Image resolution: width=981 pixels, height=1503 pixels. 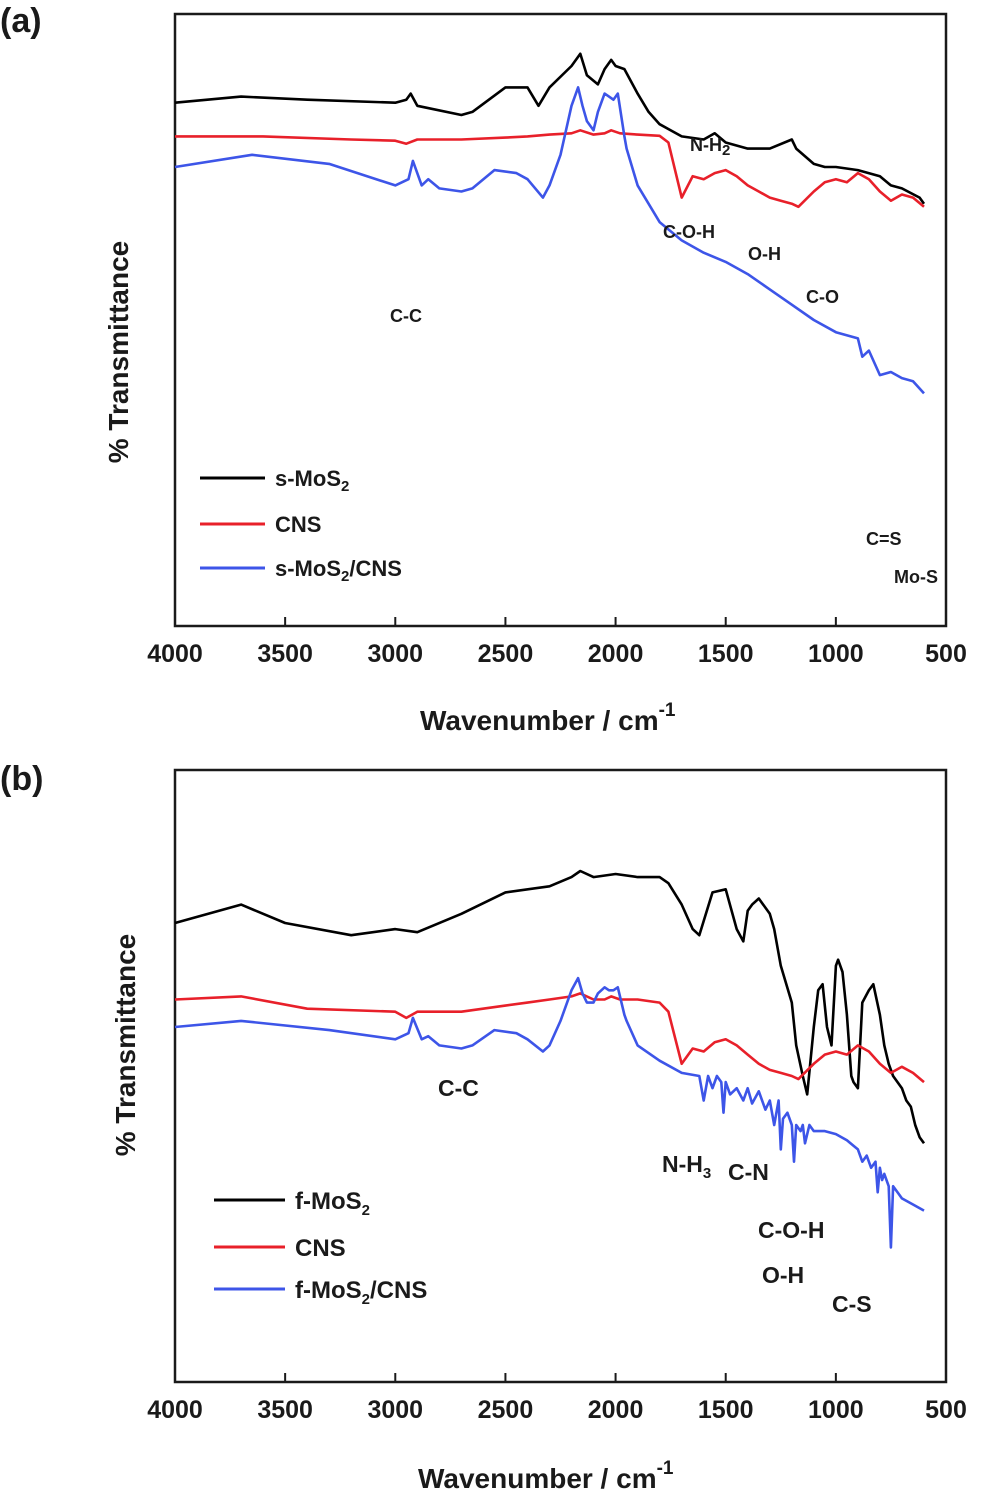 I want to click on panel-a-annotation-mos: Mo-S, so click(x=916, y=577).